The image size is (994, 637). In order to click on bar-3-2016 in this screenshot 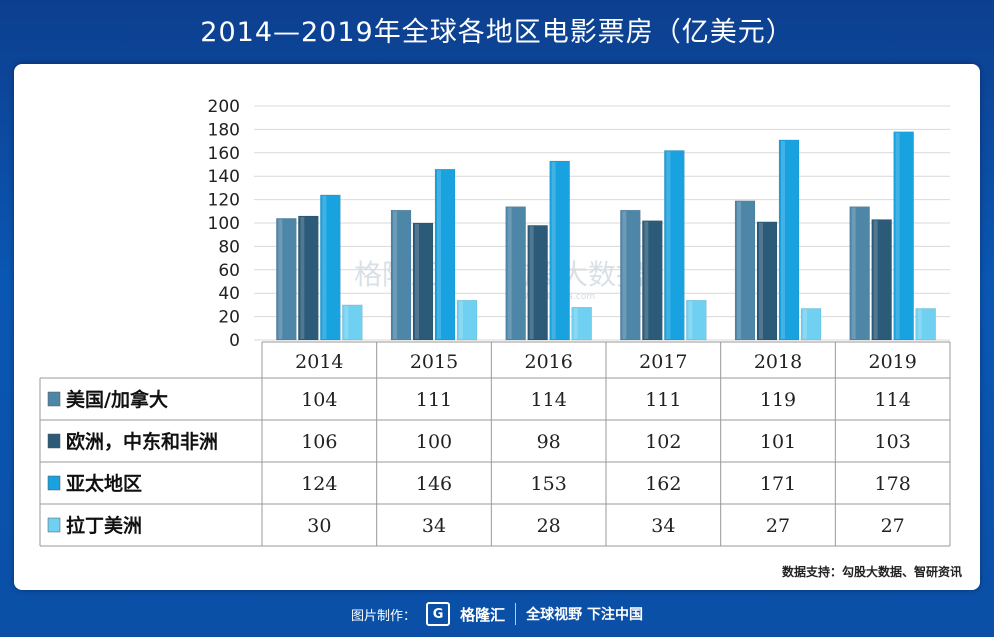, I will do `click(581, 323)`.